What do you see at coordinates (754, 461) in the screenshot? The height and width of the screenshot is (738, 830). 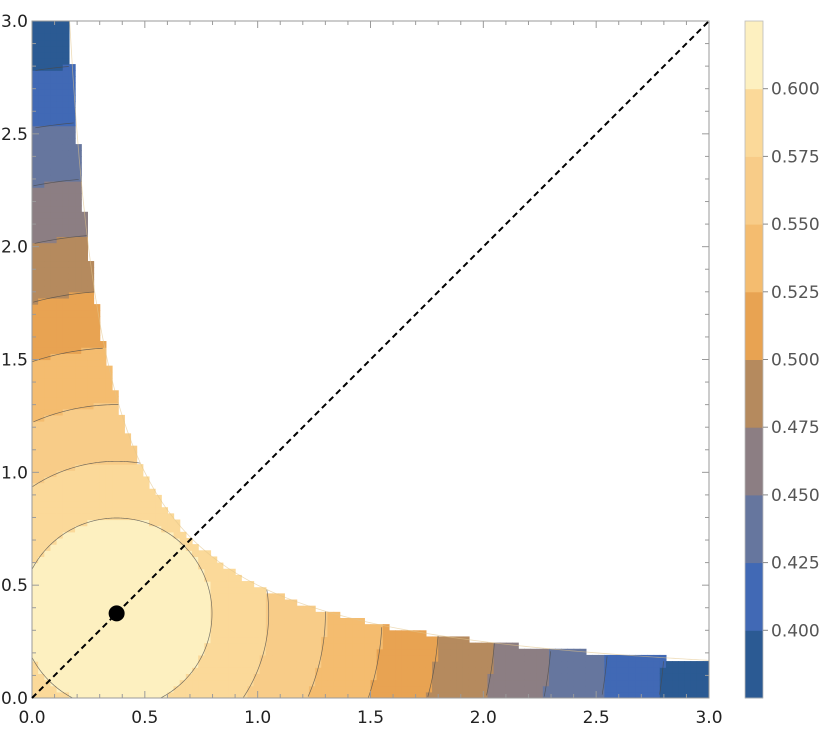 I see `colorbar-segment` at bounding box center [754, 461].